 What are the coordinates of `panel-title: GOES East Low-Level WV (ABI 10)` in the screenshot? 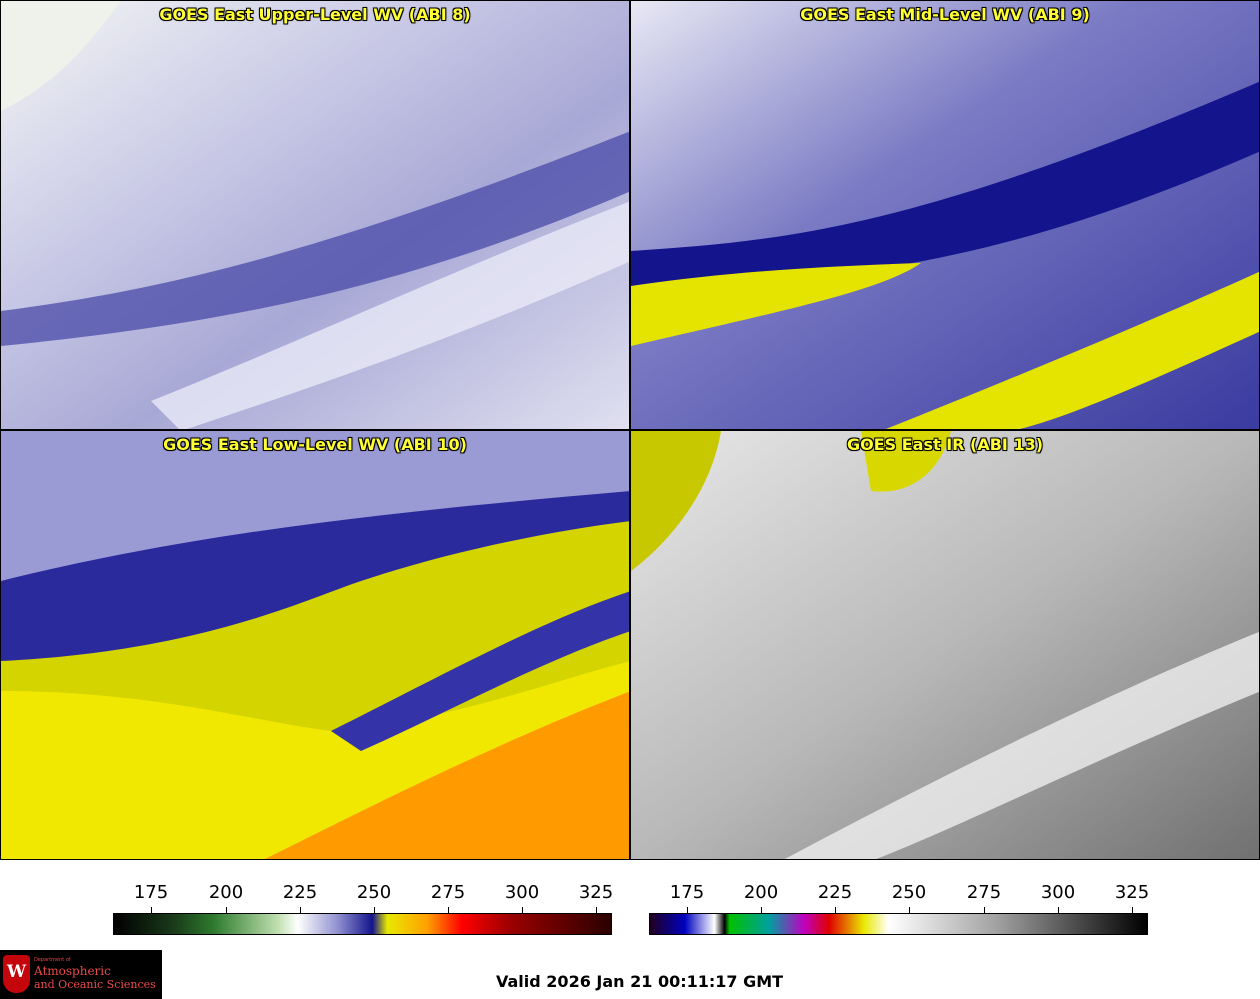 It's located at (315, 444).